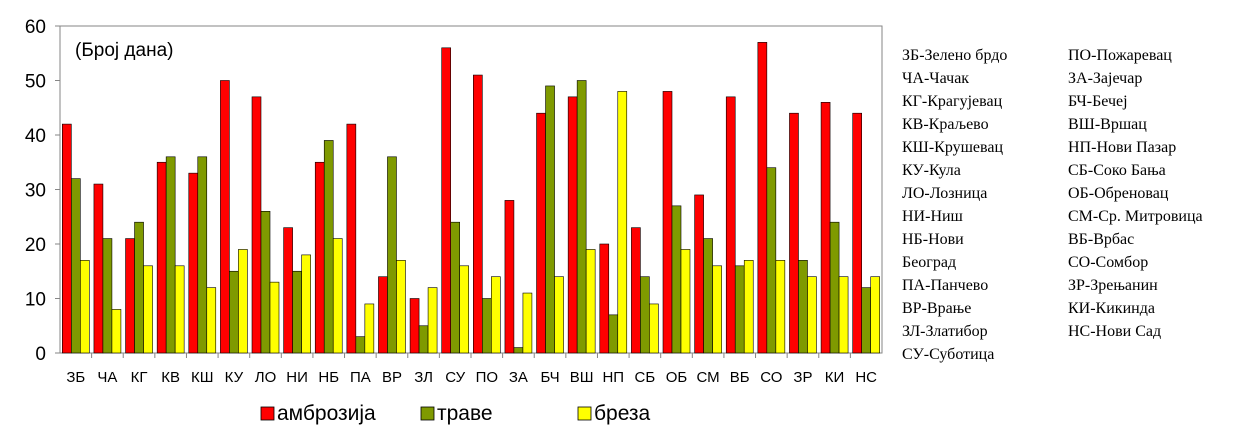 This screenshot has width=1252, height=430. Describe the element at coordinates (35, 191) in the screenshot. I see `y-tick-label: 30` at that location.